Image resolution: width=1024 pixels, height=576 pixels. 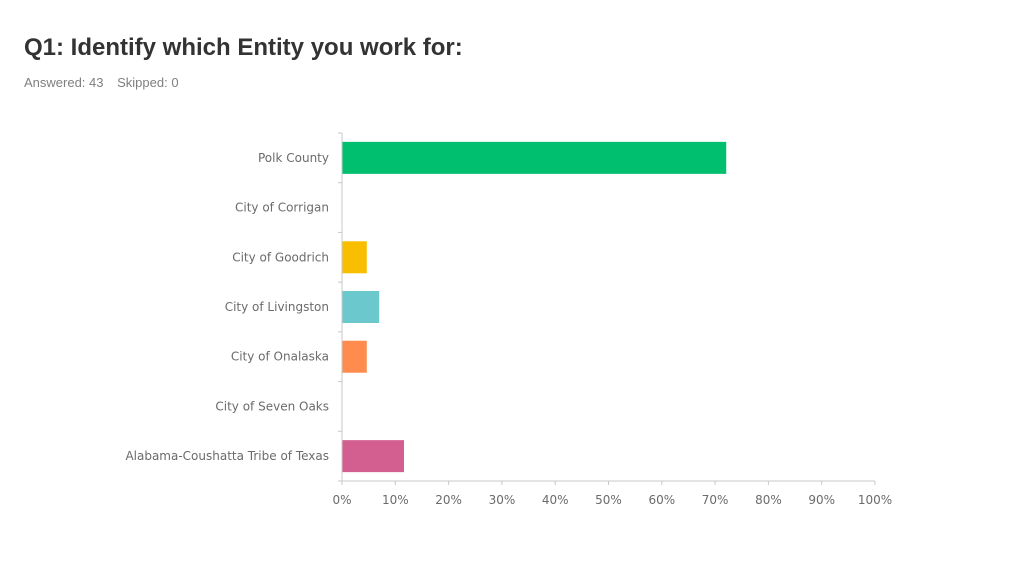 What do you see at coordinates (148, 82) in the screenshot?
I see `skipped-count: Skipped: 0` at bounding box center [148, 82].